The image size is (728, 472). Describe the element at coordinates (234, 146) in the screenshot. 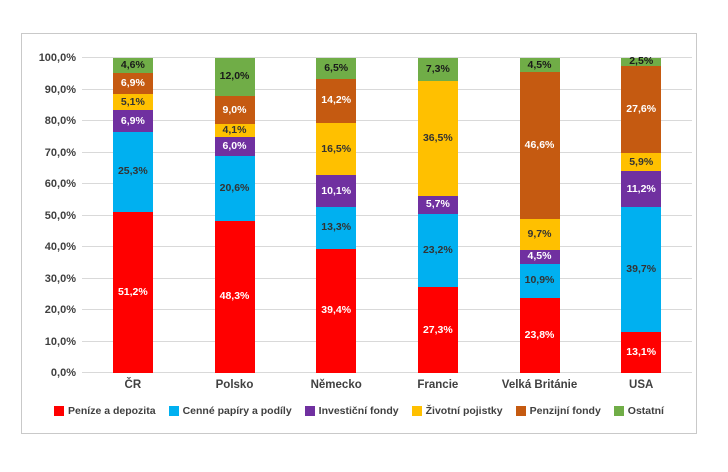

I see `bar-segment: 6,0%` at that location.